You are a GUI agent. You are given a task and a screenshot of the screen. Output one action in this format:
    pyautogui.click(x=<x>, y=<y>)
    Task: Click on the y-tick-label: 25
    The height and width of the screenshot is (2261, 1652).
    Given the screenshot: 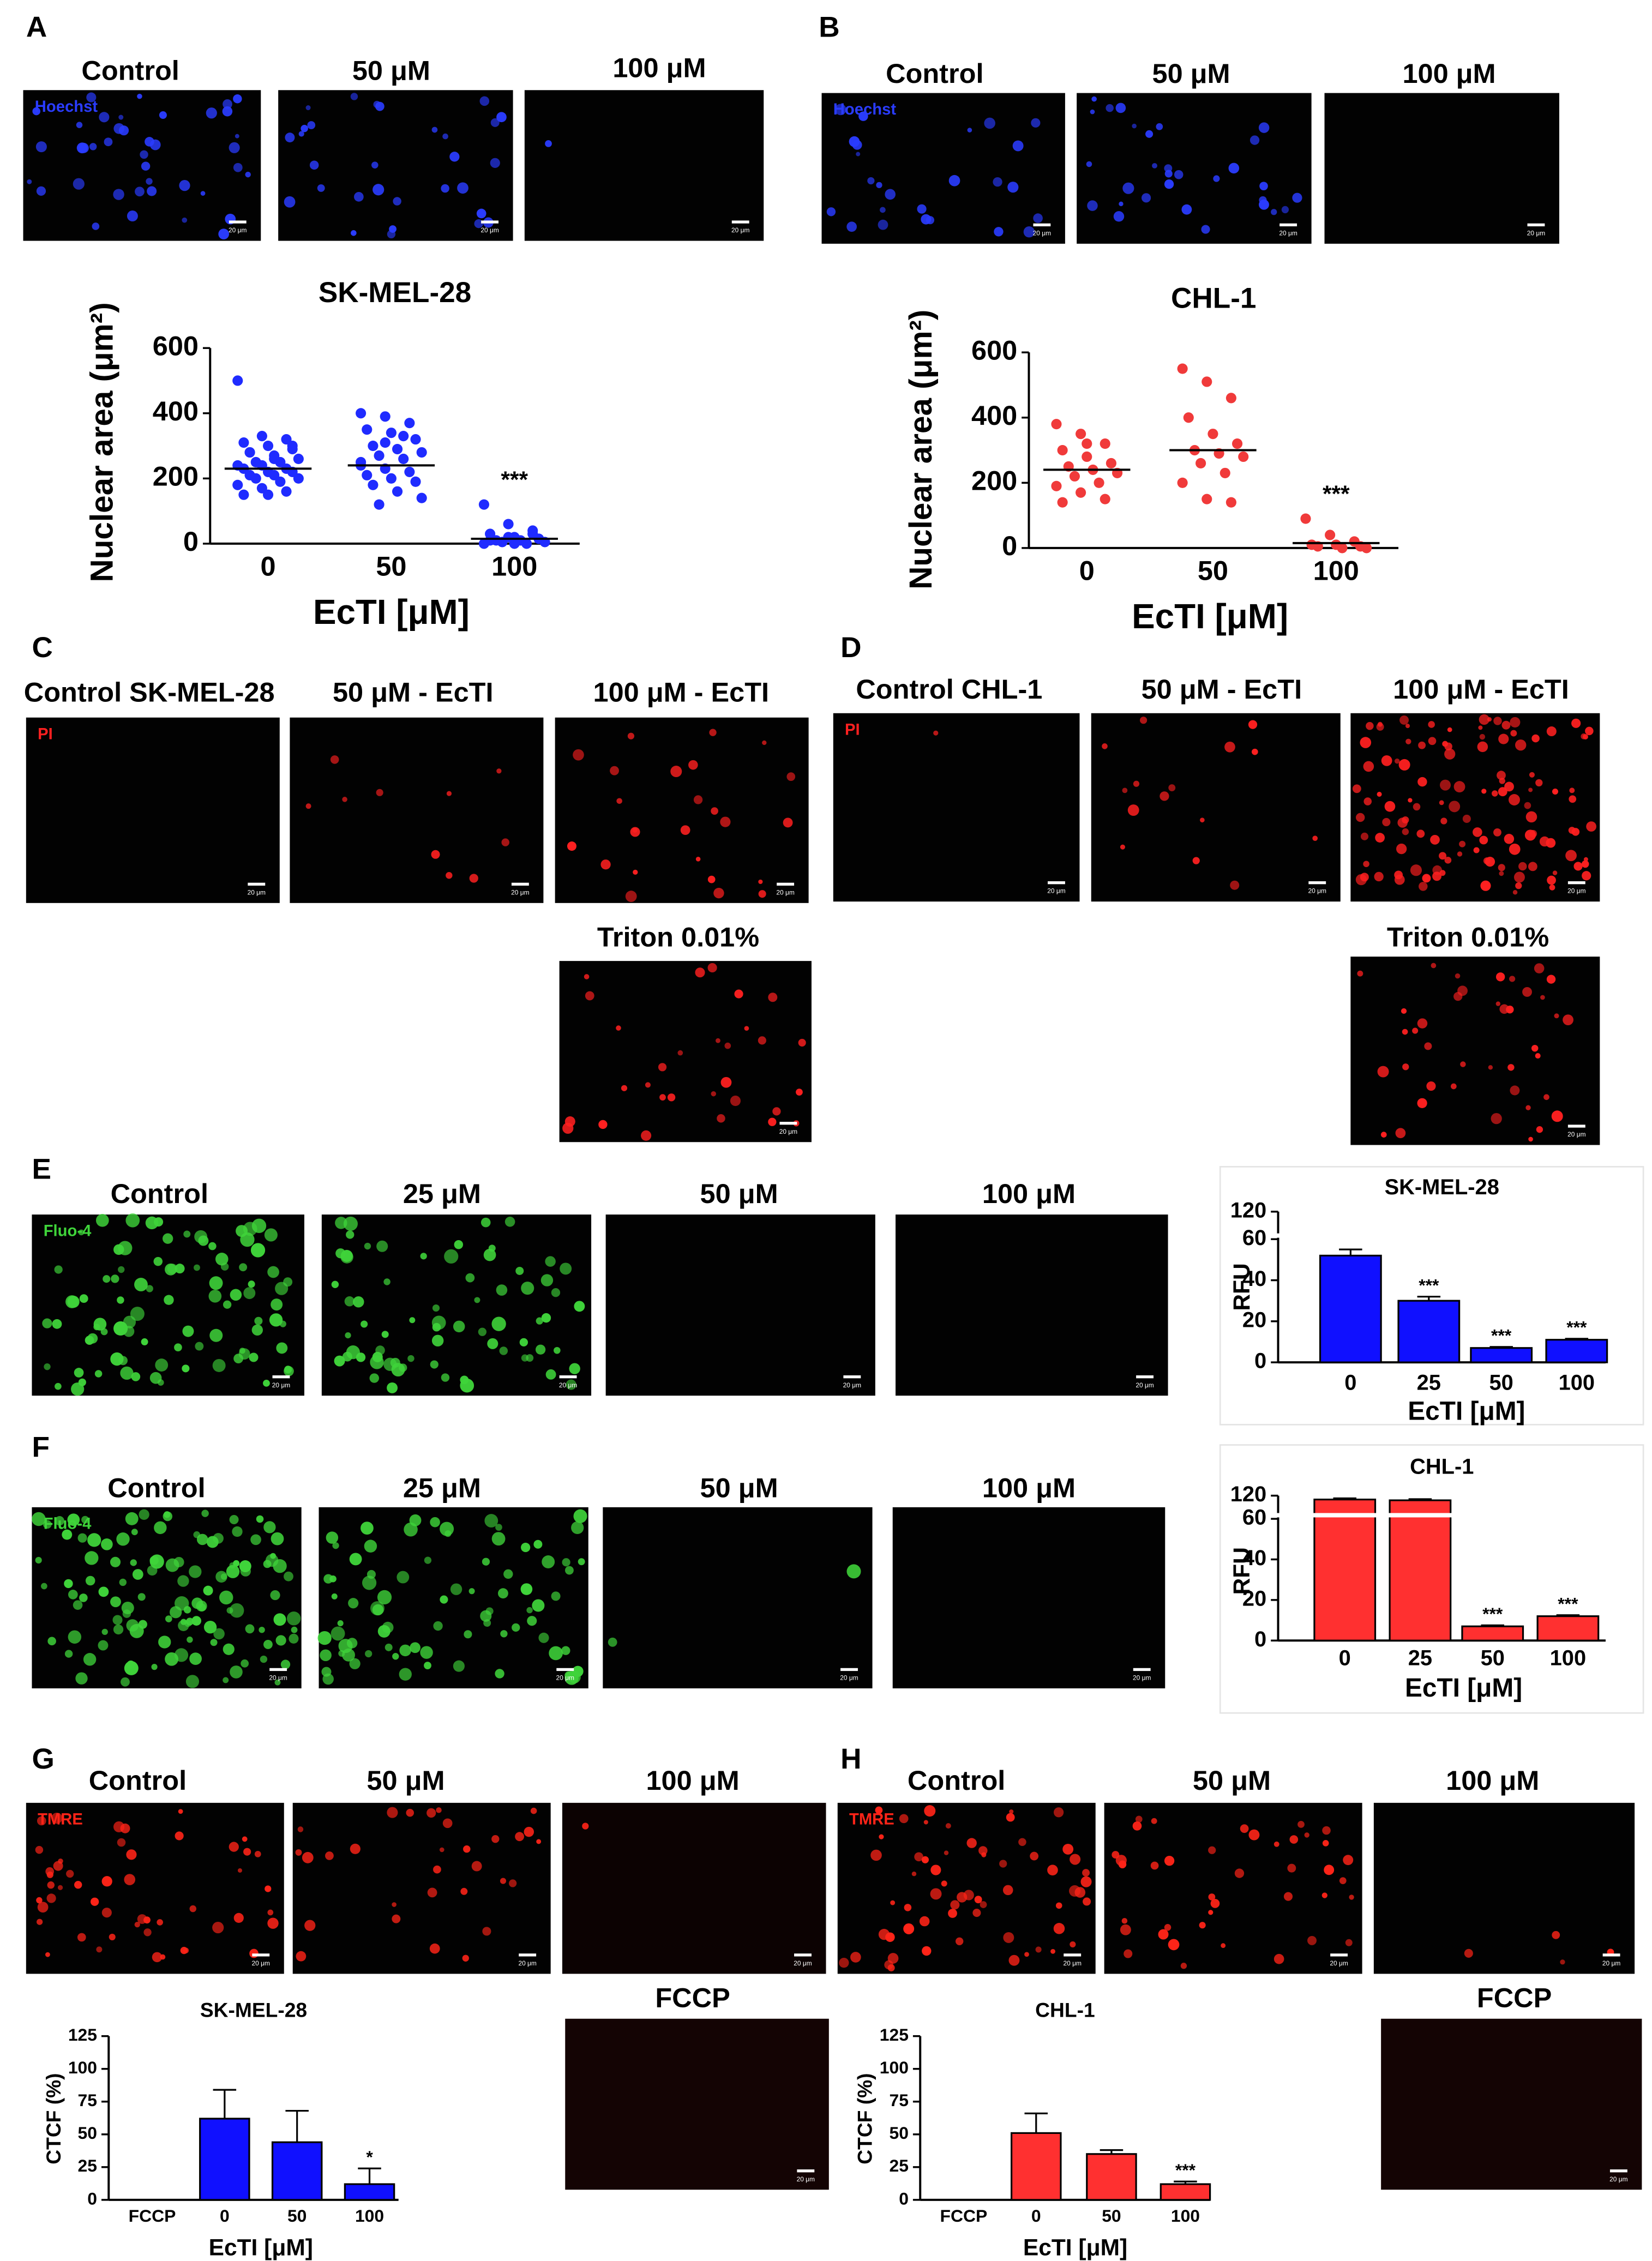 What is the action you would take?
    pyautogui.click(x=898, y=2165)
    